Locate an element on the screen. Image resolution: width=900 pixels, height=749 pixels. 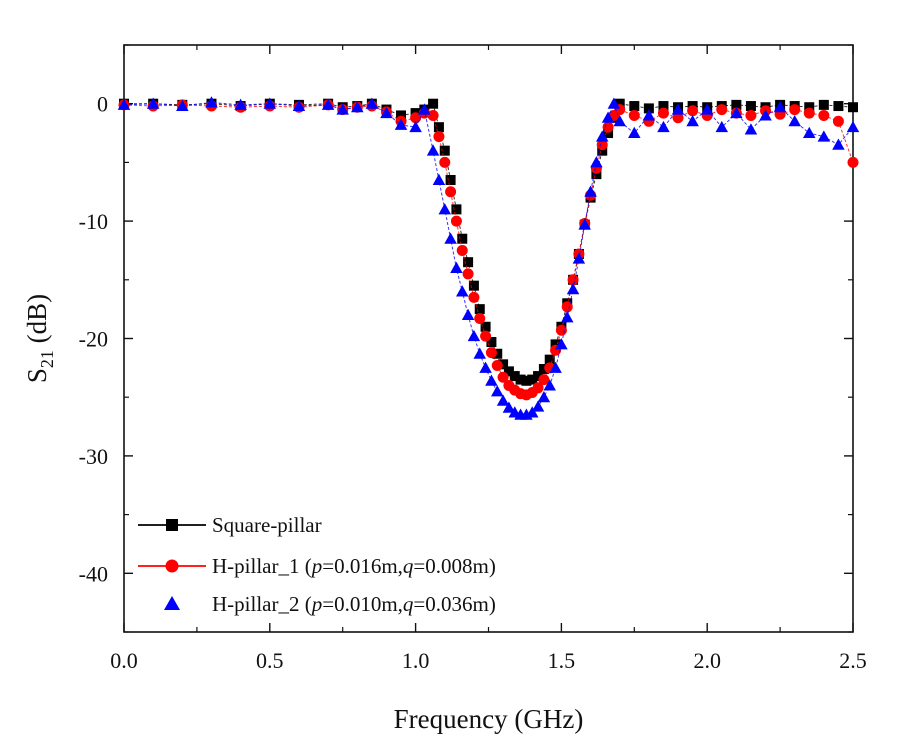
legend-entry-square-pillar: Square-pillar is located at coordinates (230, 525).